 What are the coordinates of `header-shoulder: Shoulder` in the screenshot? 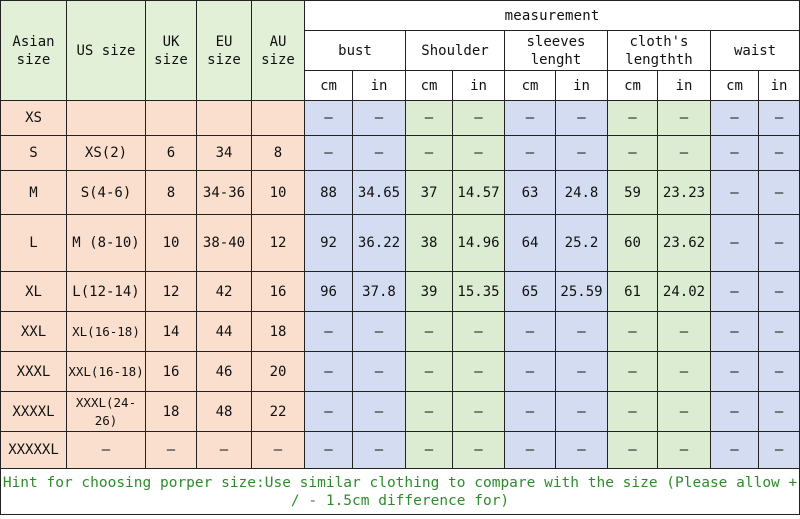 It's located at (455, 50).